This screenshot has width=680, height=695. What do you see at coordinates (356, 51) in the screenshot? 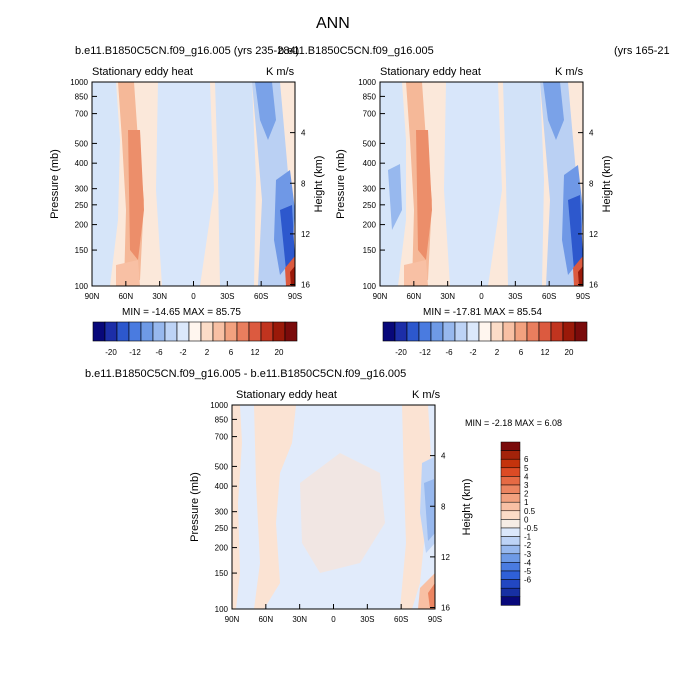
I see `panel2-header-left: b.e11.B1850C5CN.f09_g16.005` at bounding box center [356, 51].